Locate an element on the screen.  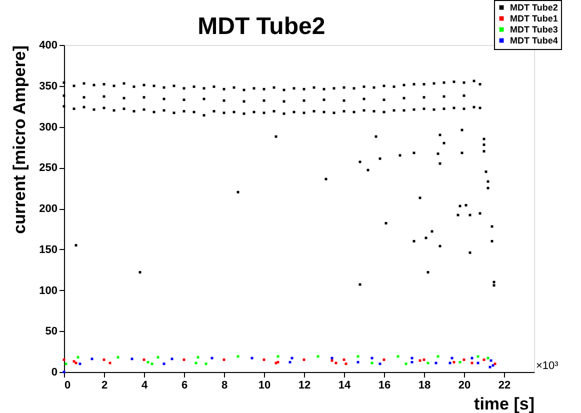
x-tick-label: 14 is located at coordinates (345, 386).